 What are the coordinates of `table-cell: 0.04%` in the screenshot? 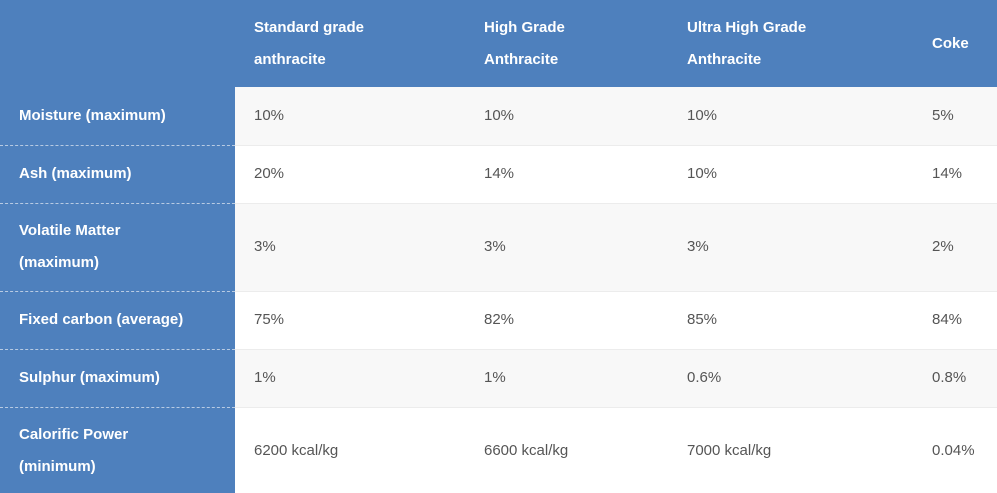 It's located at (955, 449).